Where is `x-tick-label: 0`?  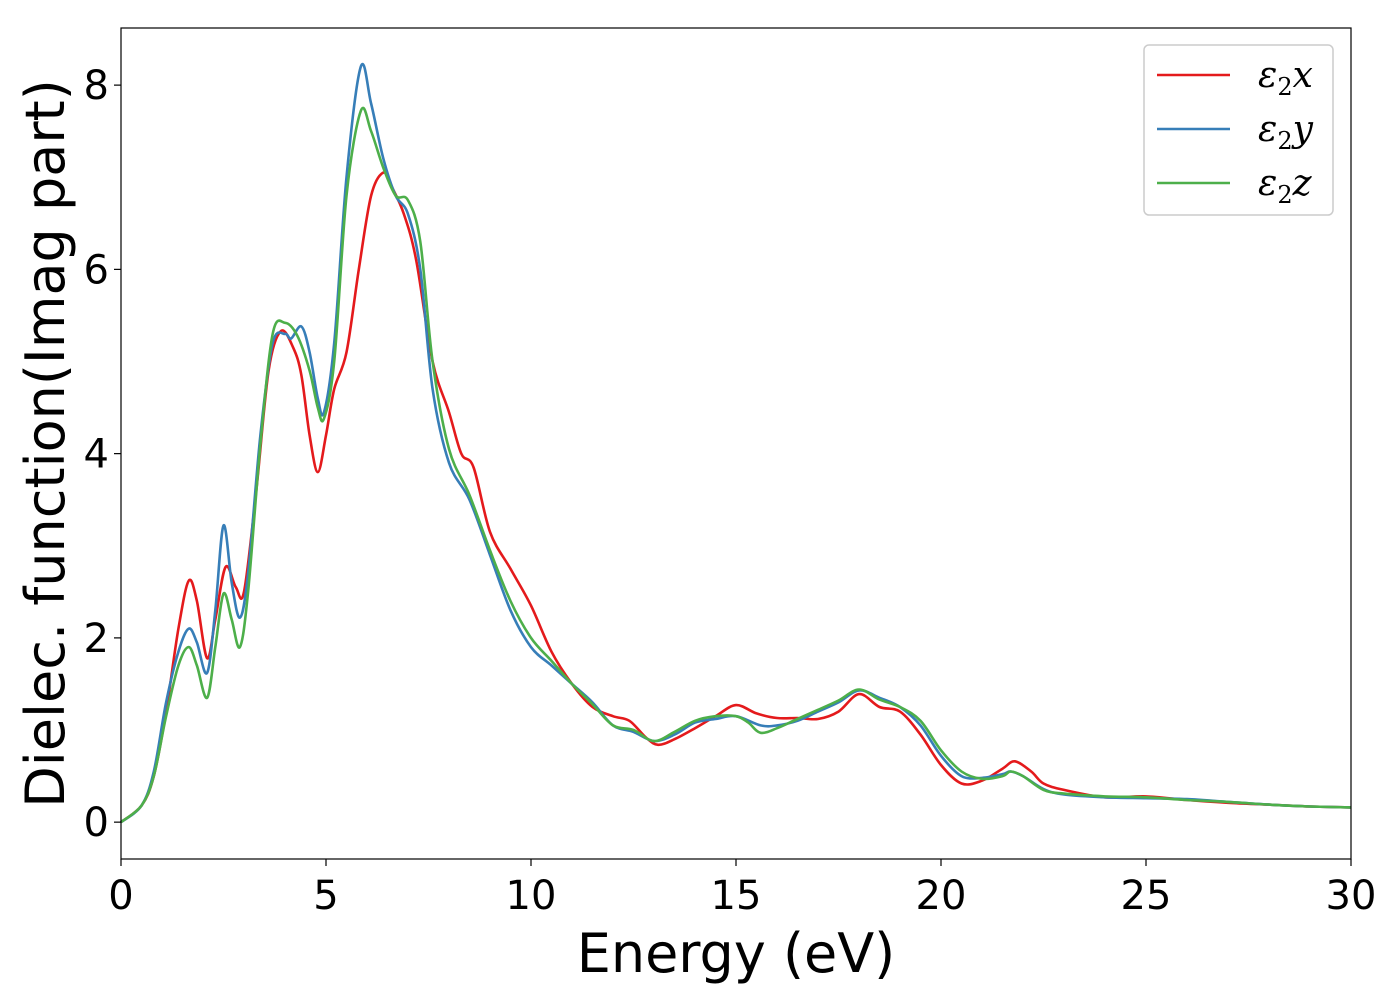 x-tick-label: 0 is located at coordinates (120, 896).